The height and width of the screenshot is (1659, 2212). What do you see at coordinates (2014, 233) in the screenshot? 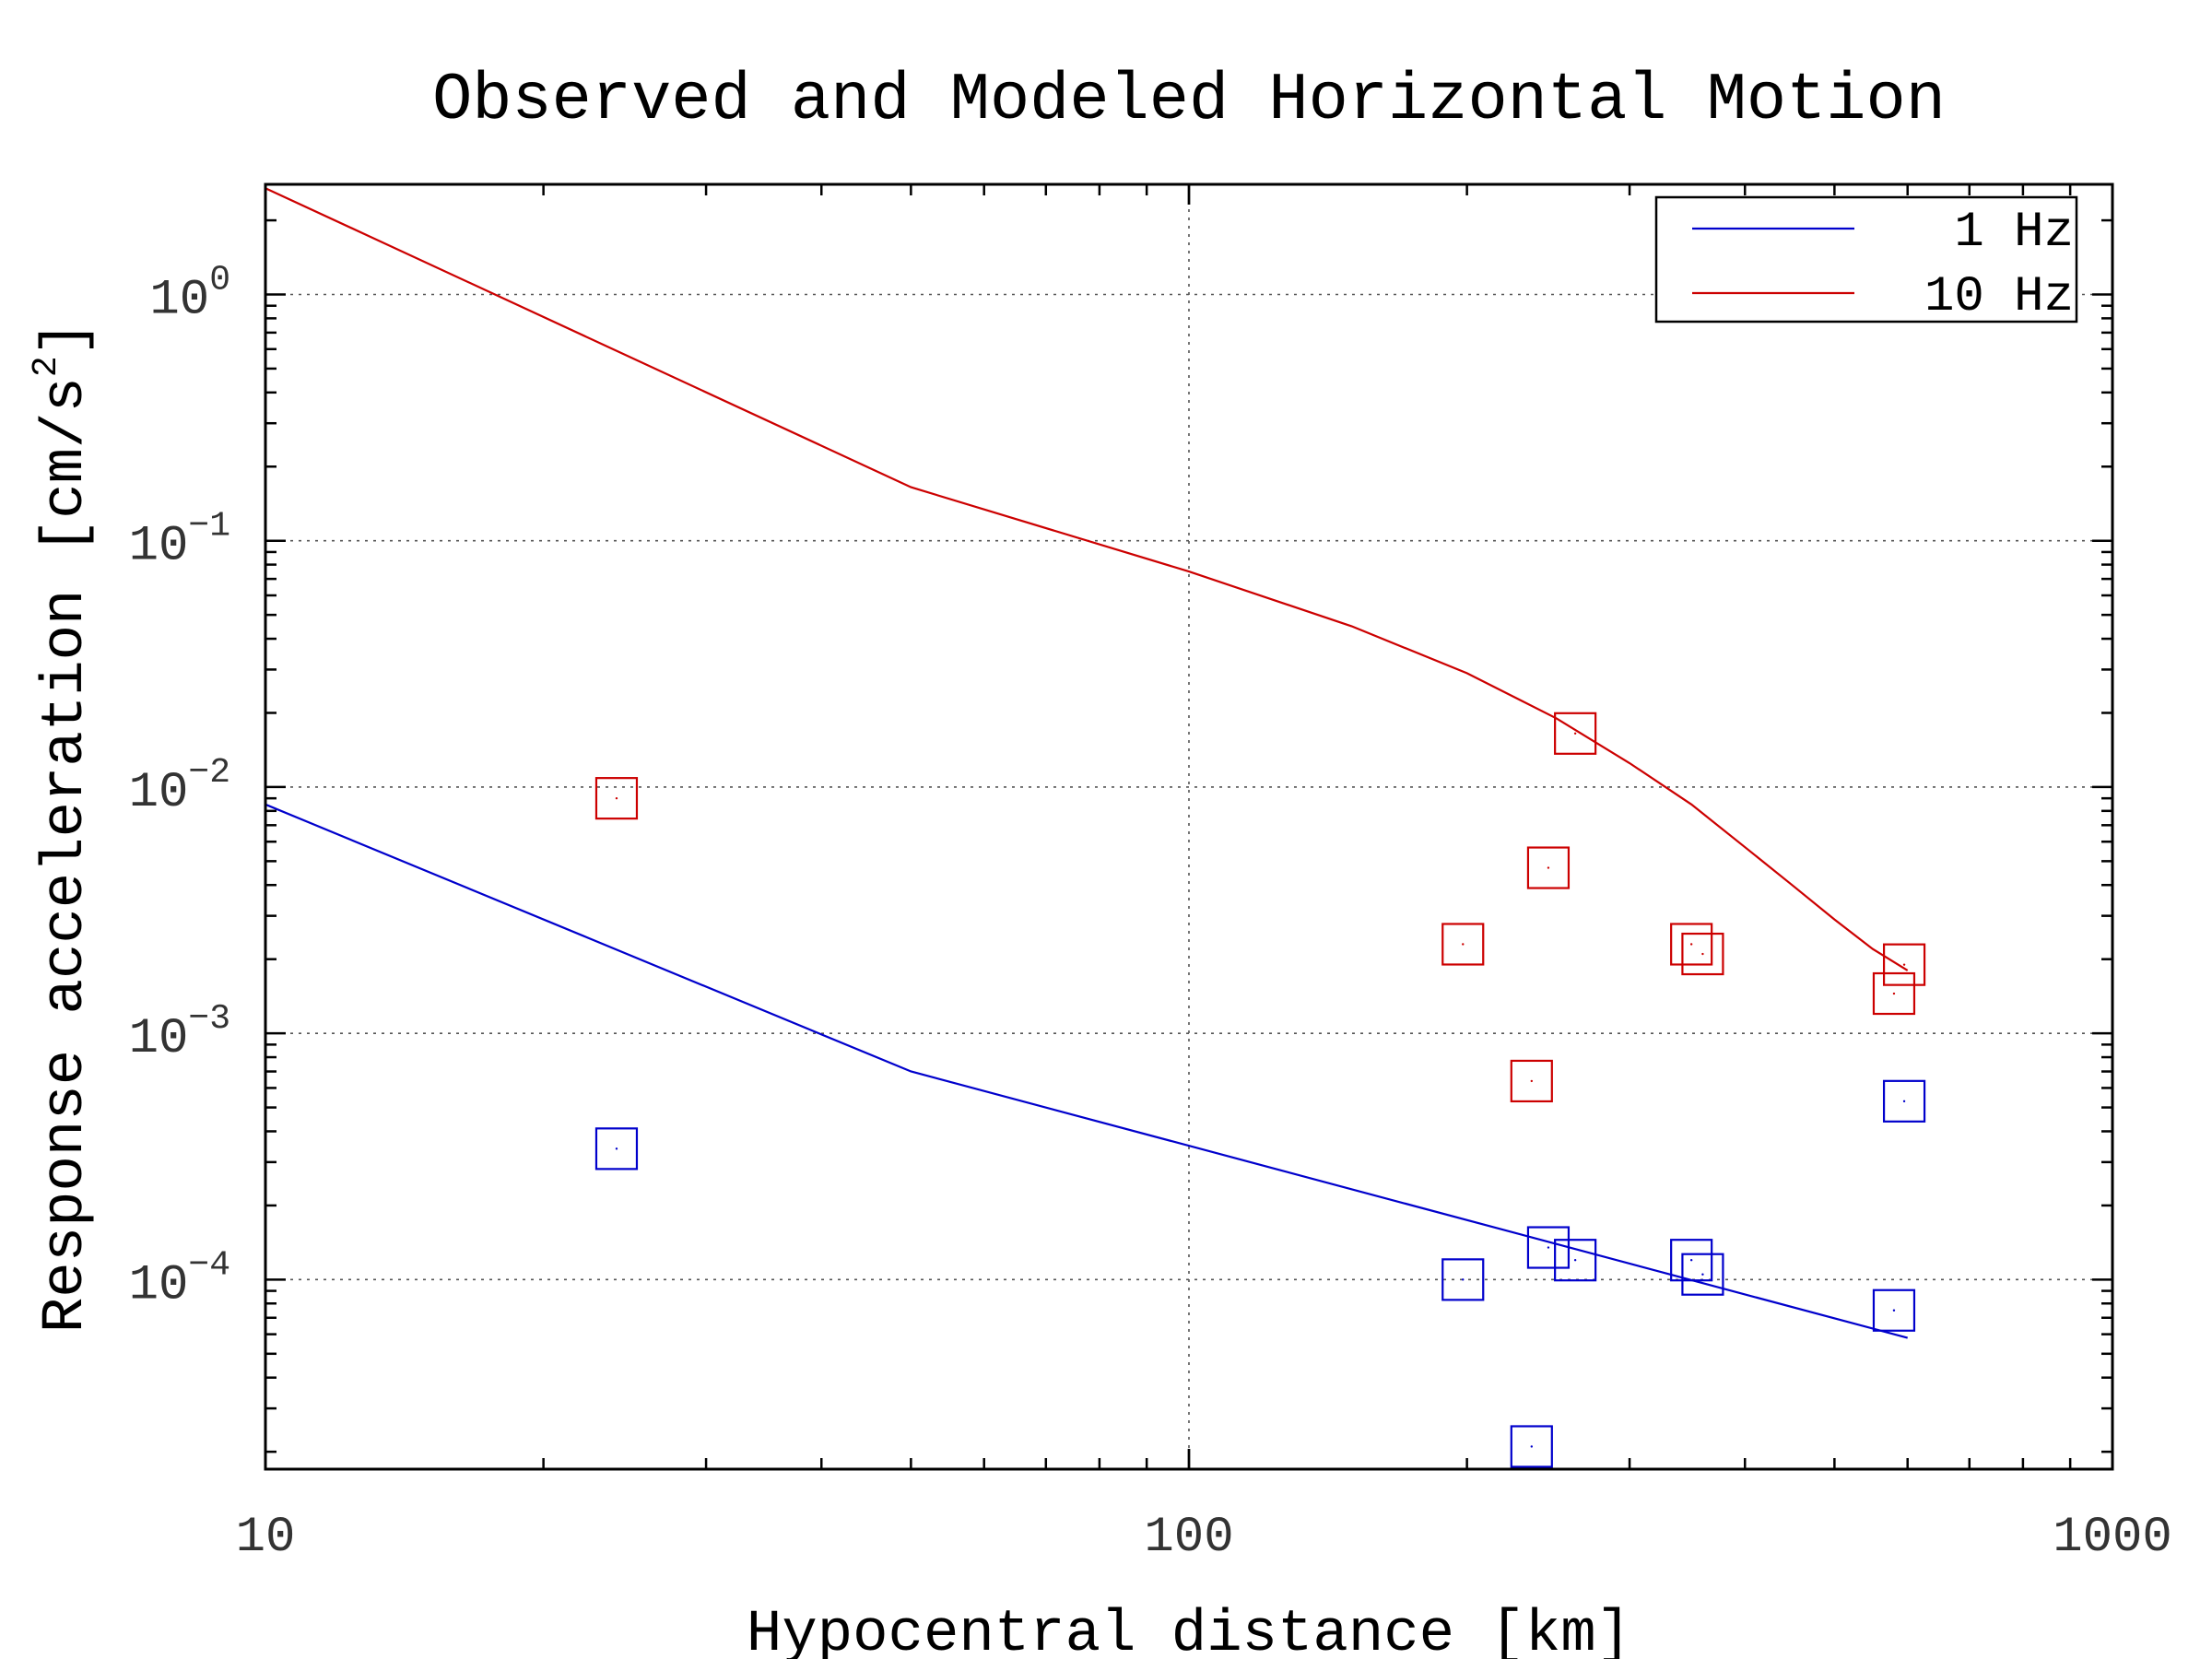
I see `legend-label: 1 Hz` at bounding box center [2014, 233].